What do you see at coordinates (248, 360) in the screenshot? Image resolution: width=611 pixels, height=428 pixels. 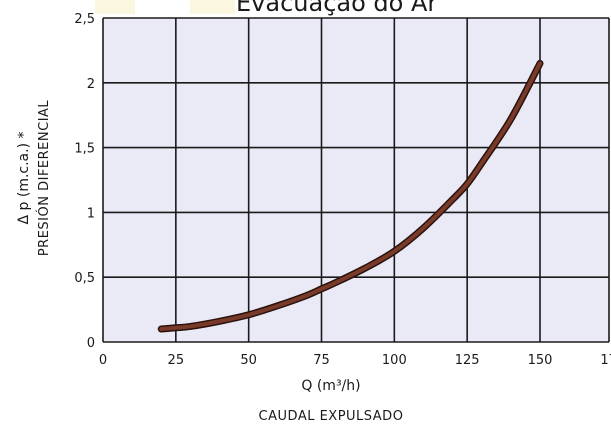 I see `x-tick-label: 50` at bounding box center [248, 360].